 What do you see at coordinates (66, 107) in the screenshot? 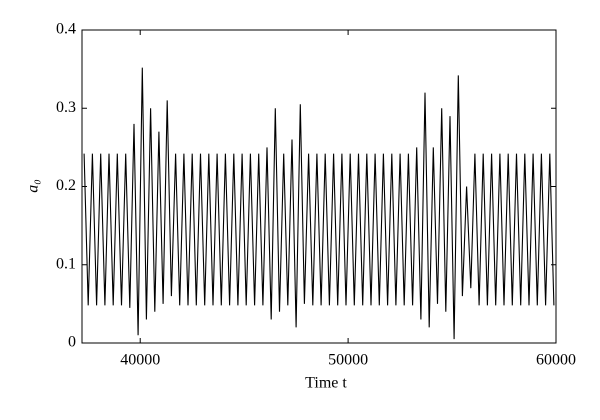
I see `y-tick-label: 0.3` at bounding box center [66, 107].